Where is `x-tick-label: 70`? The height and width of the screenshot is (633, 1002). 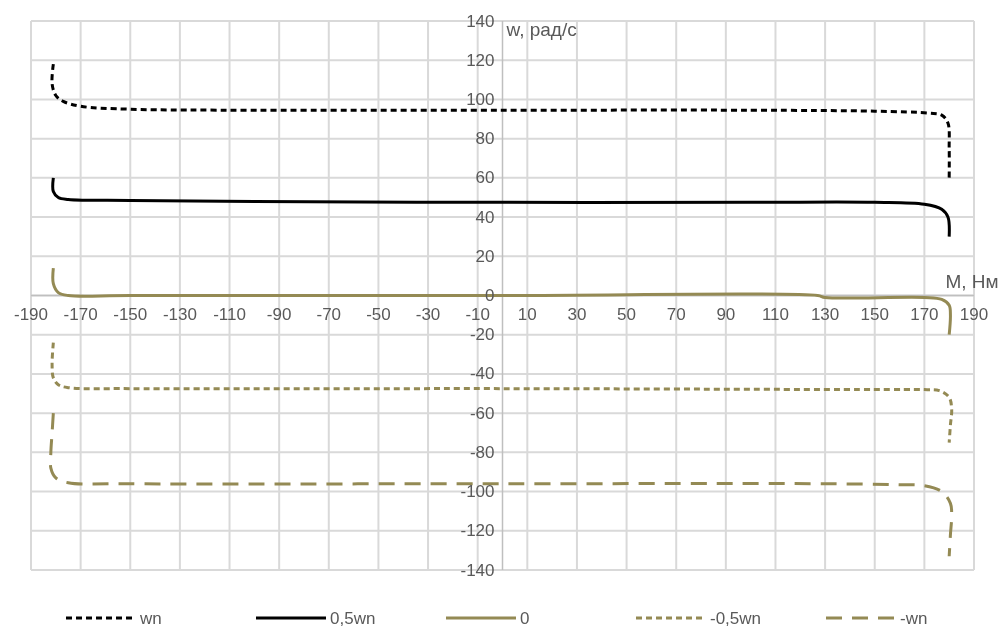
x-tick-label: 70 is located at coordinates (676, 314).